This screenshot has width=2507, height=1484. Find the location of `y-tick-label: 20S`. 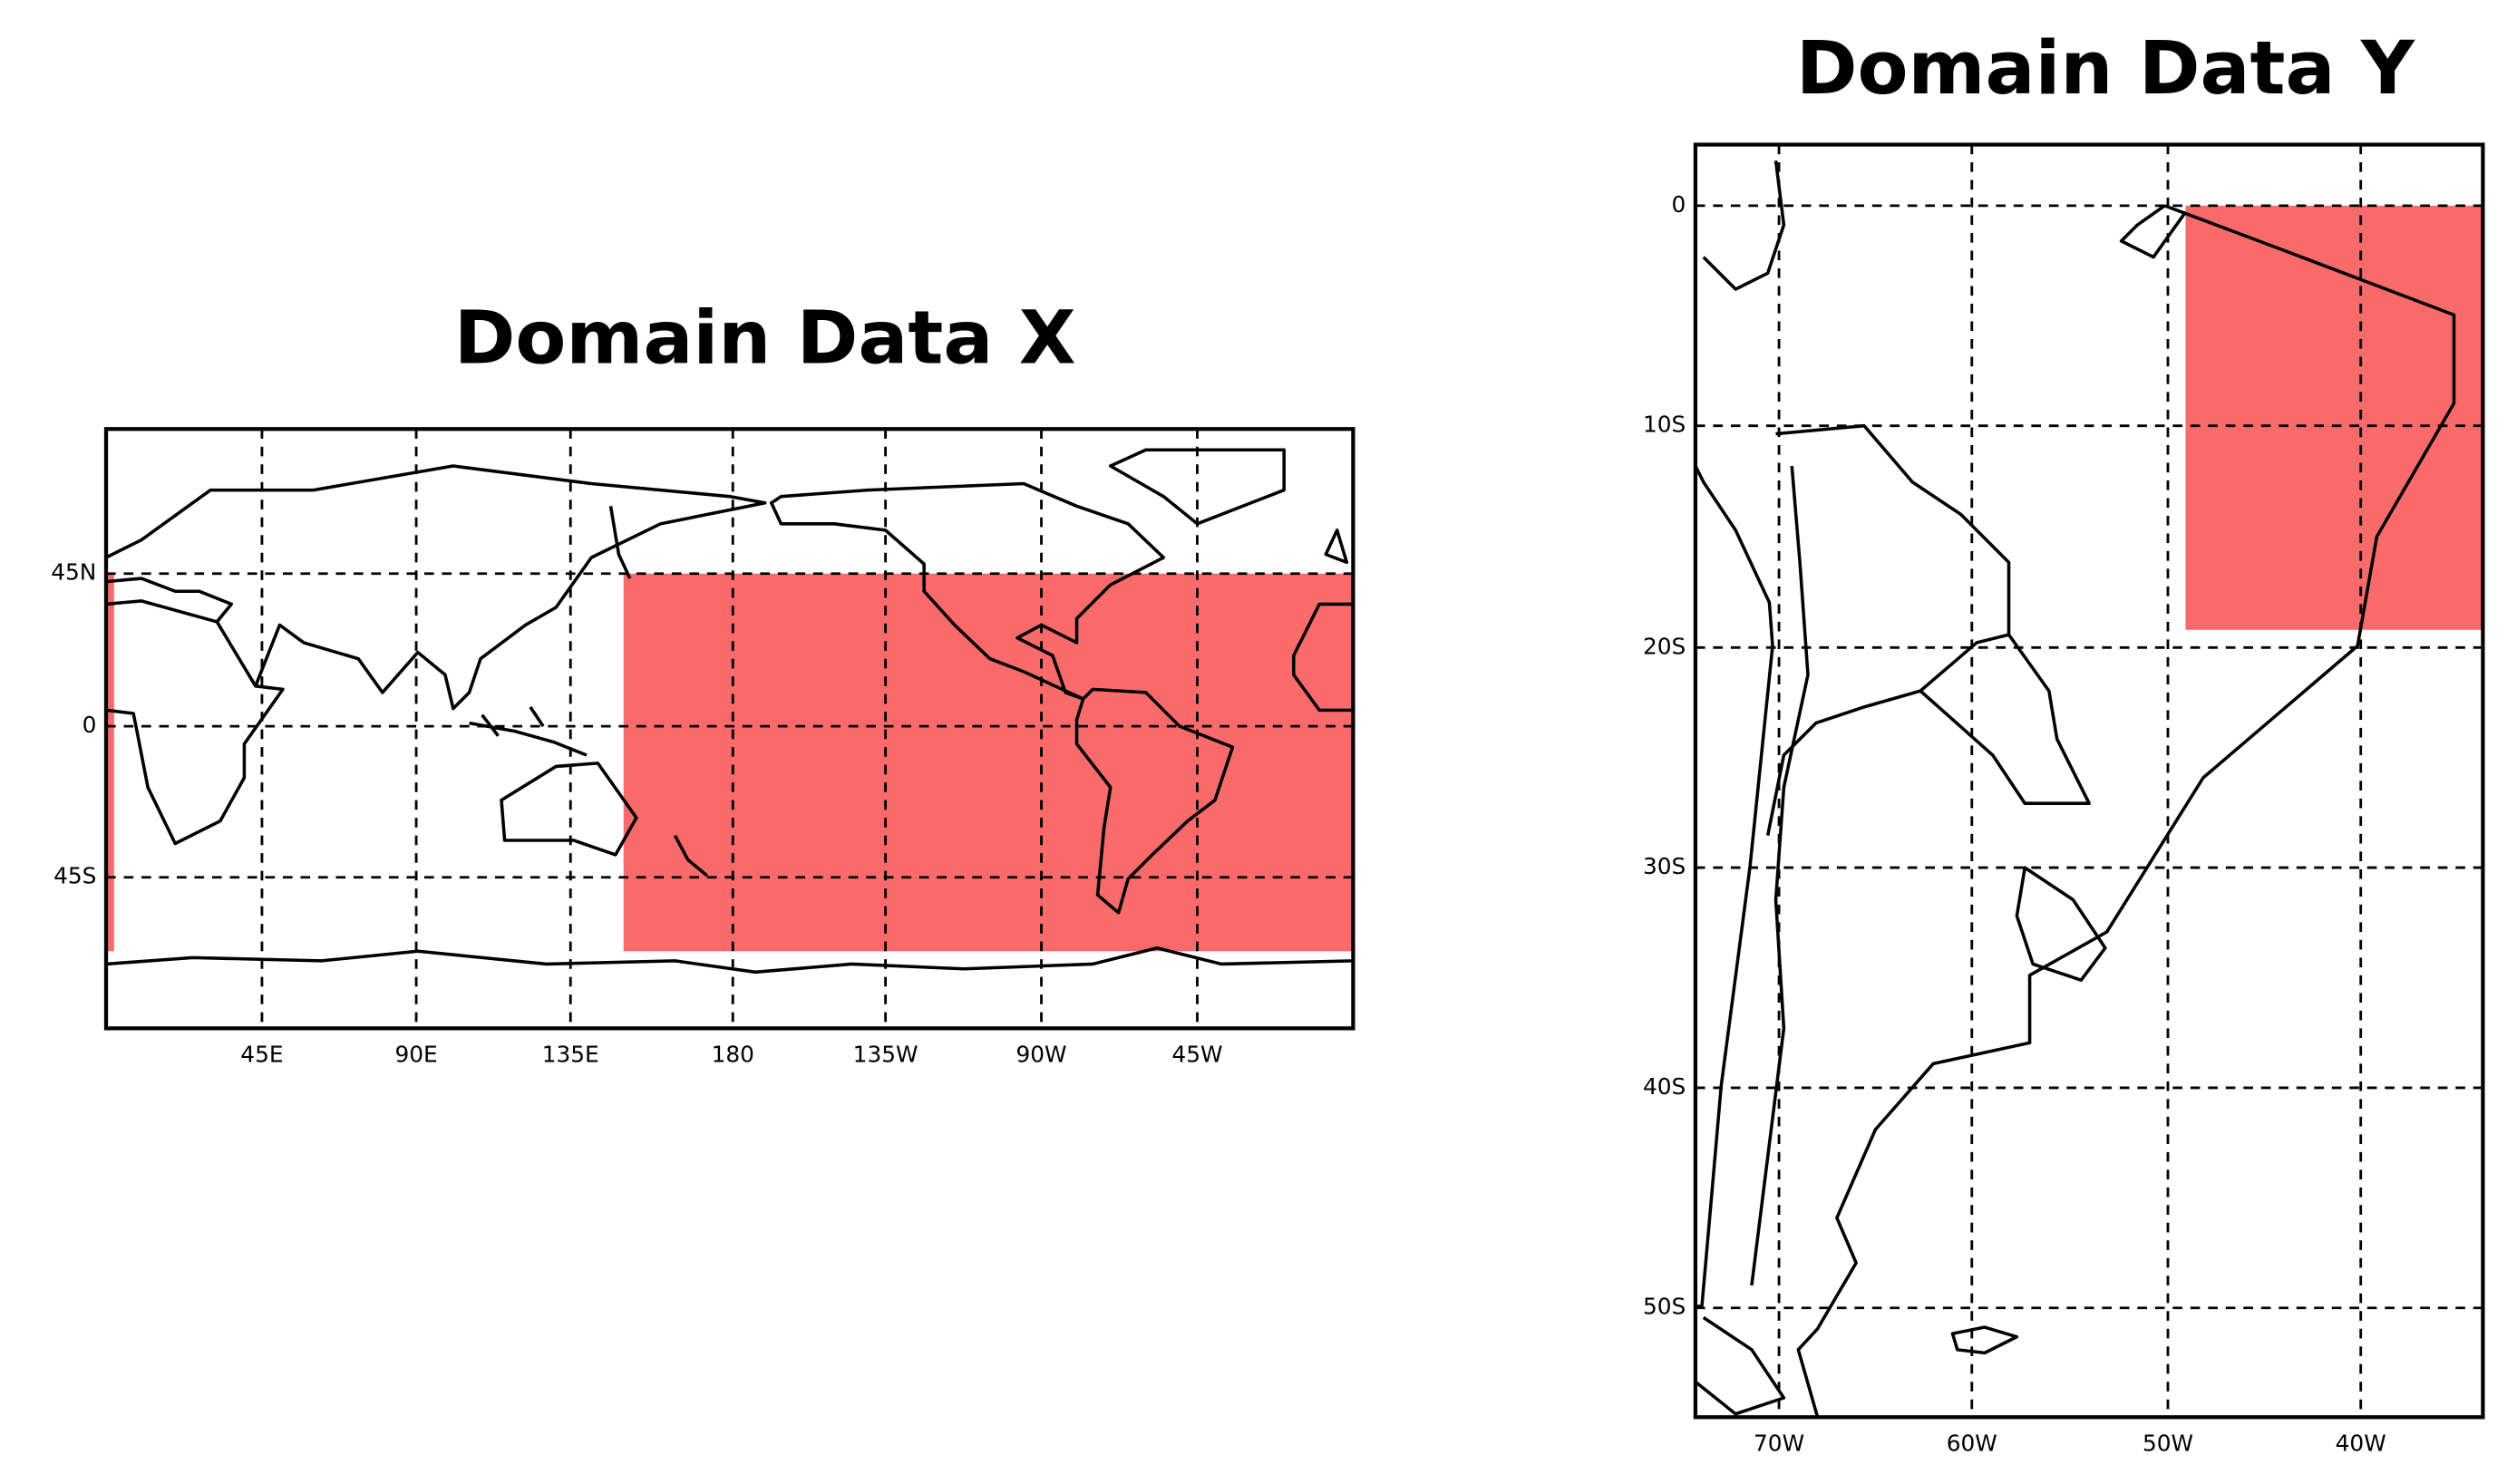

y-tick-label: 20S is located at coordinates (1665, 646).